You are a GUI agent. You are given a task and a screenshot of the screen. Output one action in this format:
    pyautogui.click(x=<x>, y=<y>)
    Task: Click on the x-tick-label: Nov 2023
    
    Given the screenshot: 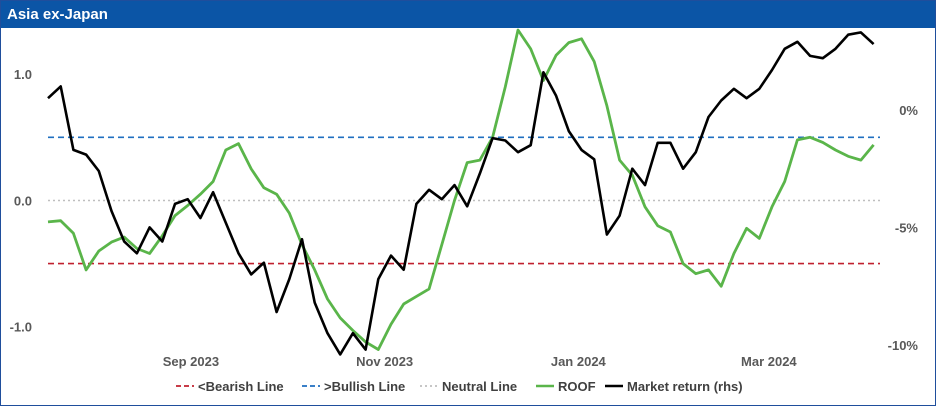 What is the action you would take?
    pyautogui.click(x=384, y=361)
    